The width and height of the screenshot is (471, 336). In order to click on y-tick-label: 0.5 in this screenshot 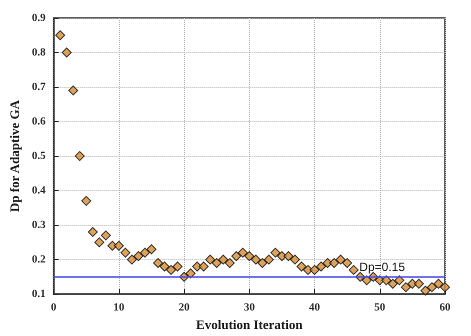, I will do `click(39, 156)`.